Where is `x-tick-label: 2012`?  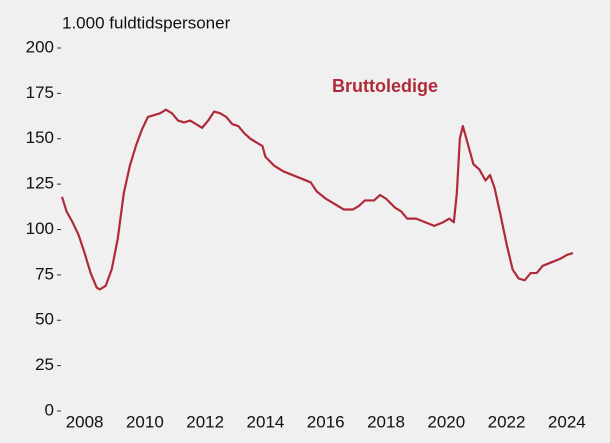
x-tick-label: 2012 is located at coordinates (205, 421).